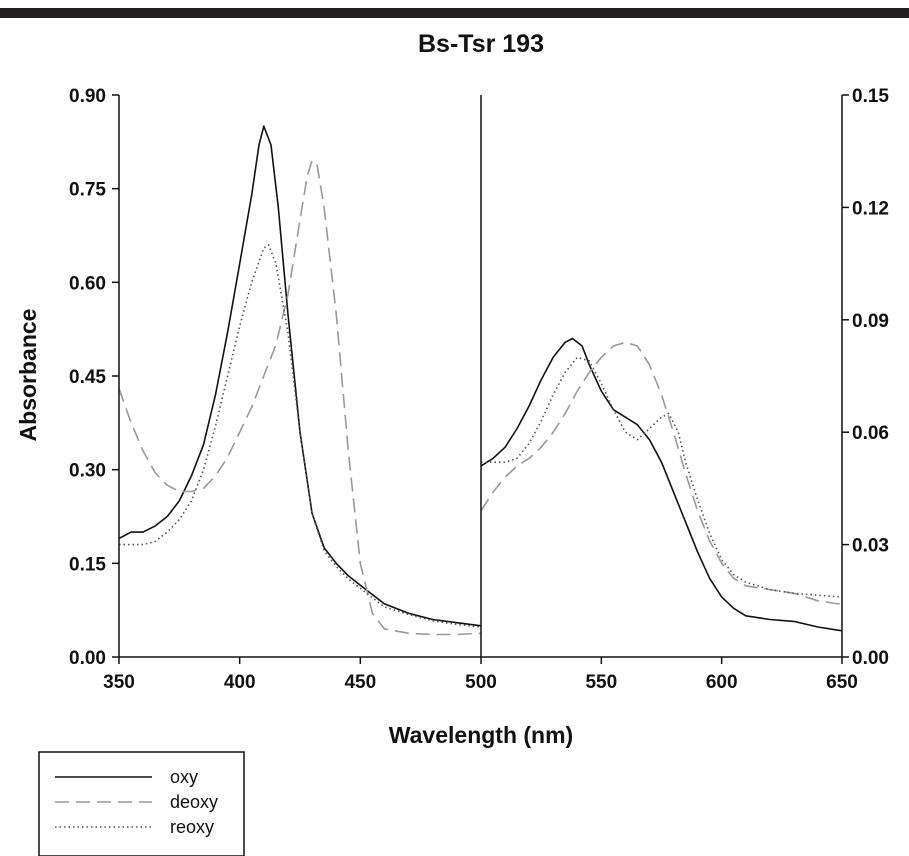 This screenshot has height=856, width=909. I want to click on x-tick-label: 400, so click(240, 682).